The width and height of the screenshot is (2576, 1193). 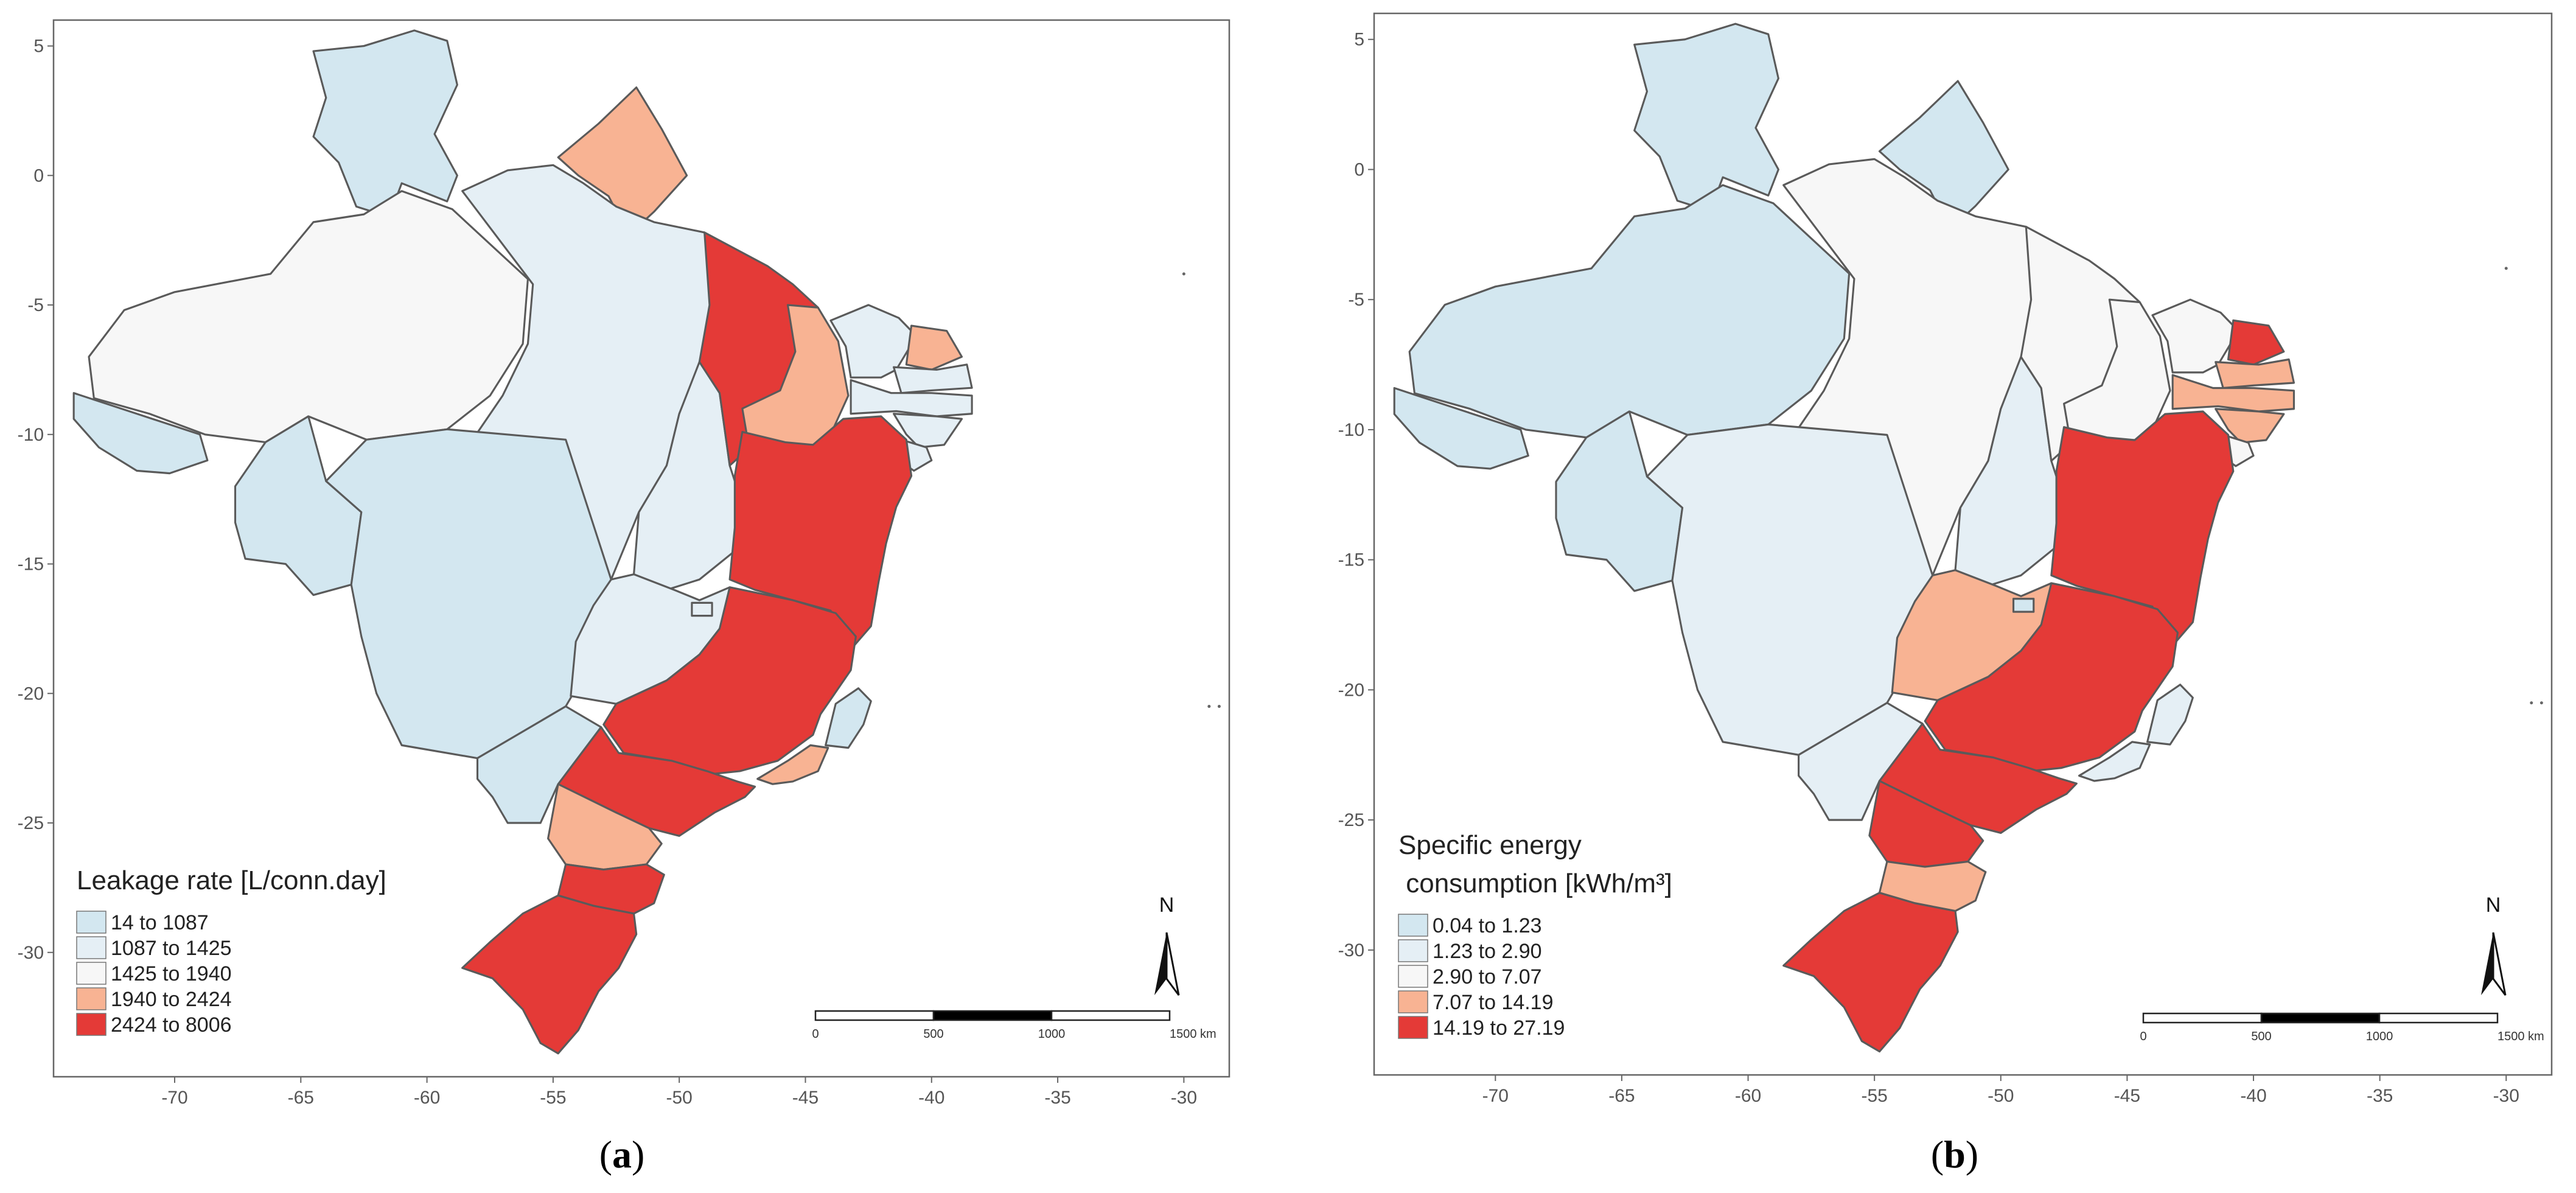 I want to click on panel-label-b: (b), so click(x=1954, y=1154).